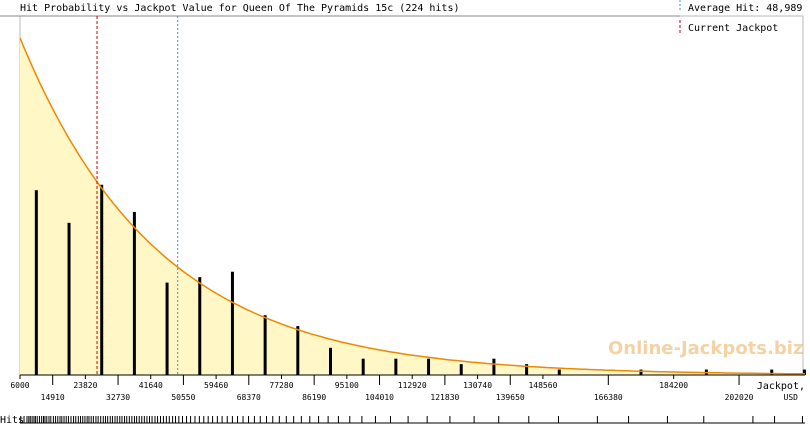 The image size is (810, 425). I want to click on x-axis-unit: USD, so click(791, 397).